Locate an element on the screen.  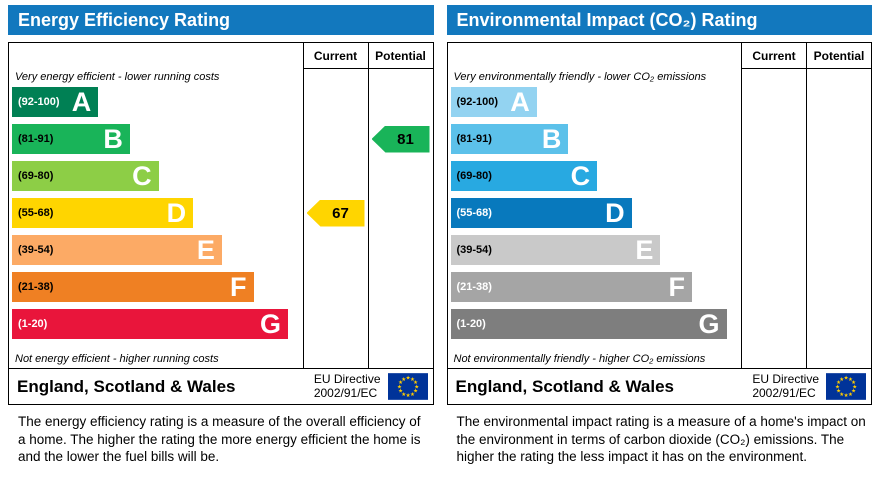
current-col: 67 is located at coordinates (335, 218).